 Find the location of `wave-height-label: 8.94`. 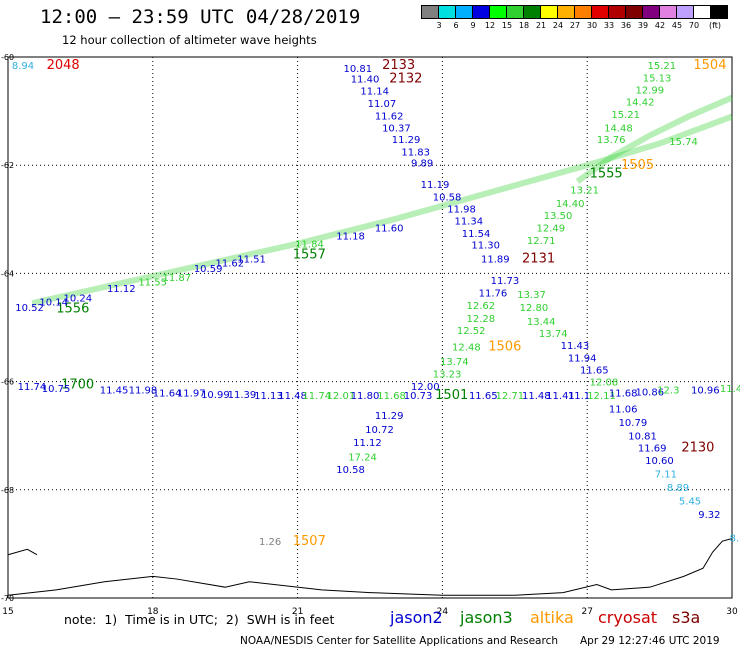

wave-height-label: 8.94 is located at coordinates (23, 66).